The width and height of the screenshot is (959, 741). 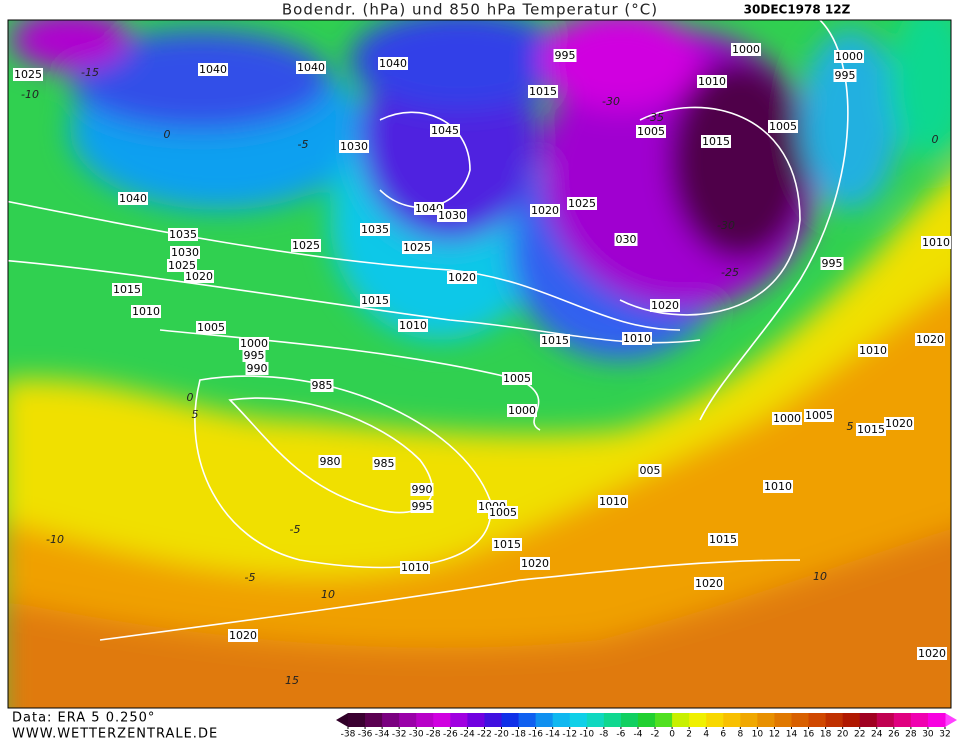 I want to click on temperature-label: -15, so click(x=90, y=72).